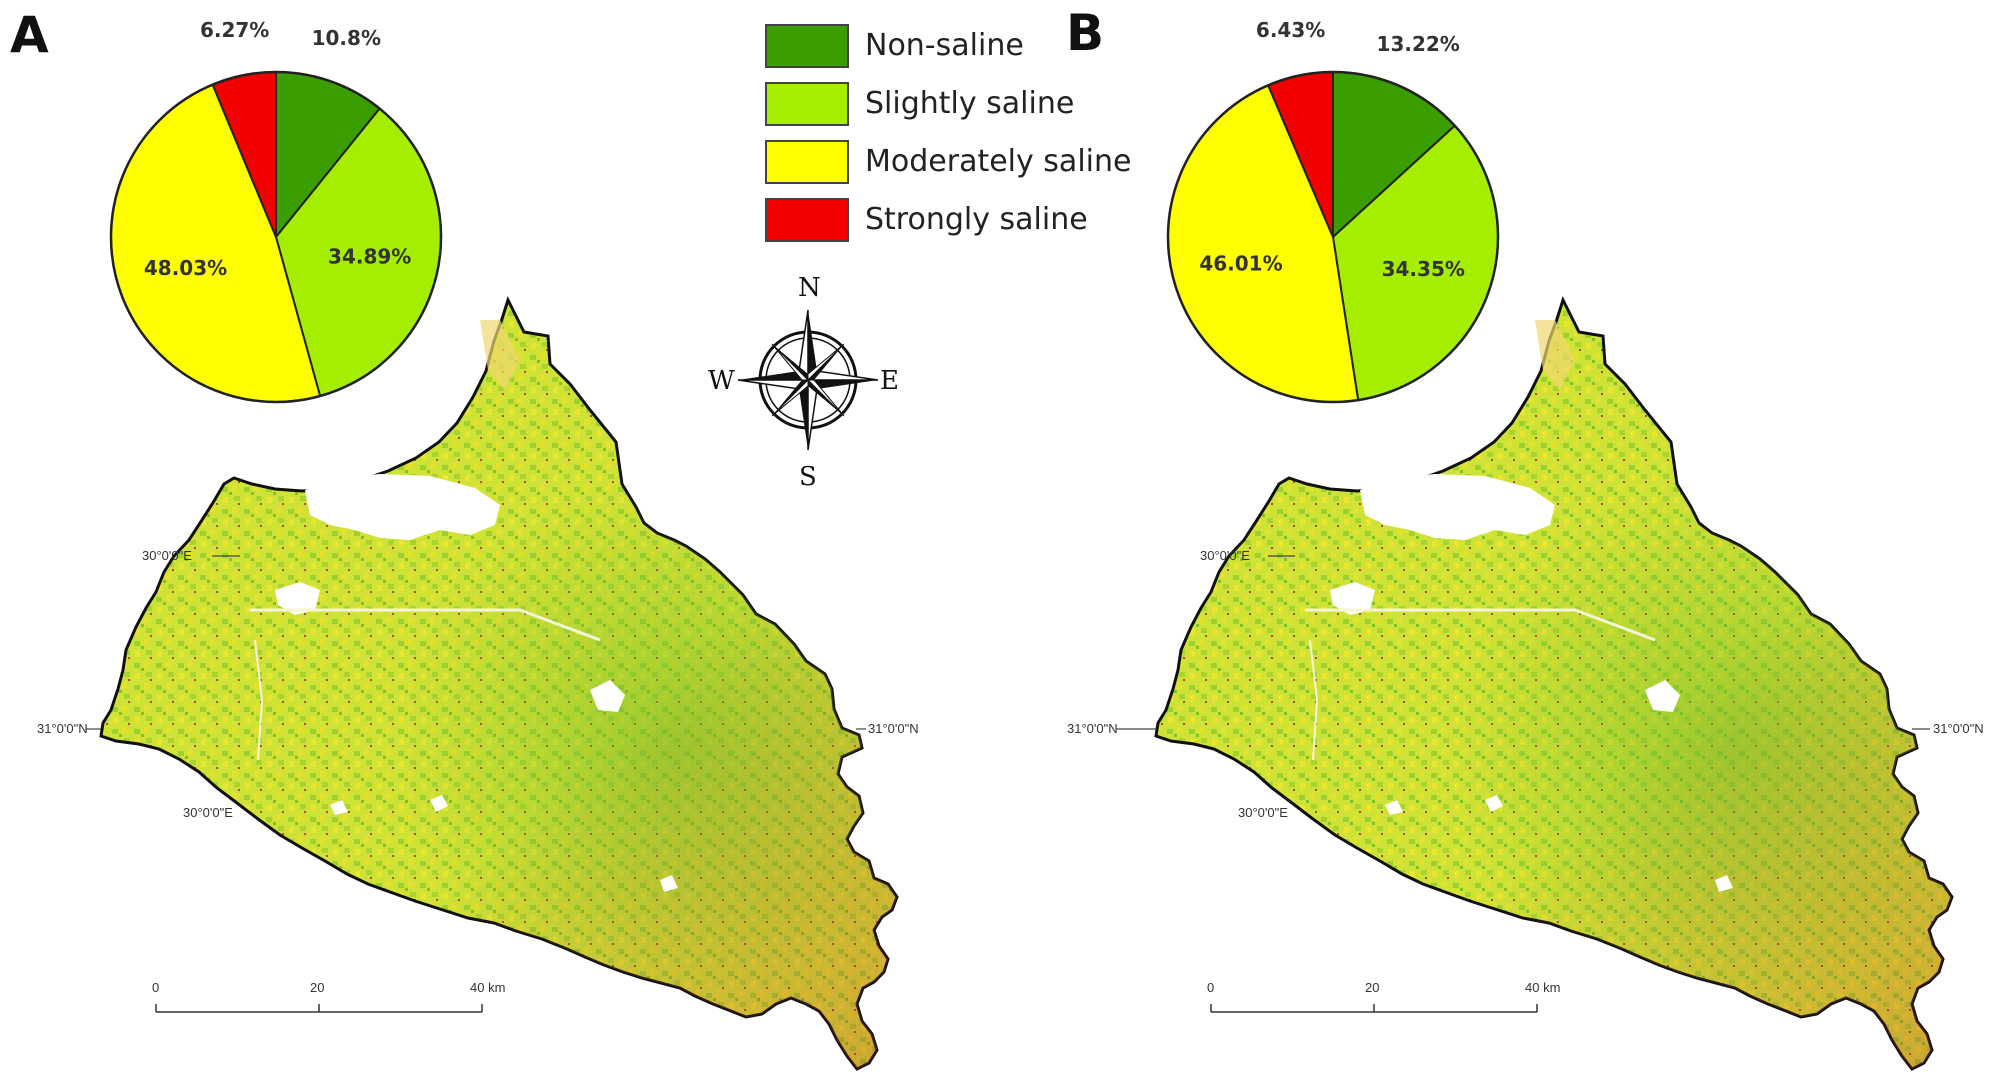  Describe the element at coordinates (234, 30) in the screenshot. I see `pie-slice-label: 6.27%` at that location.